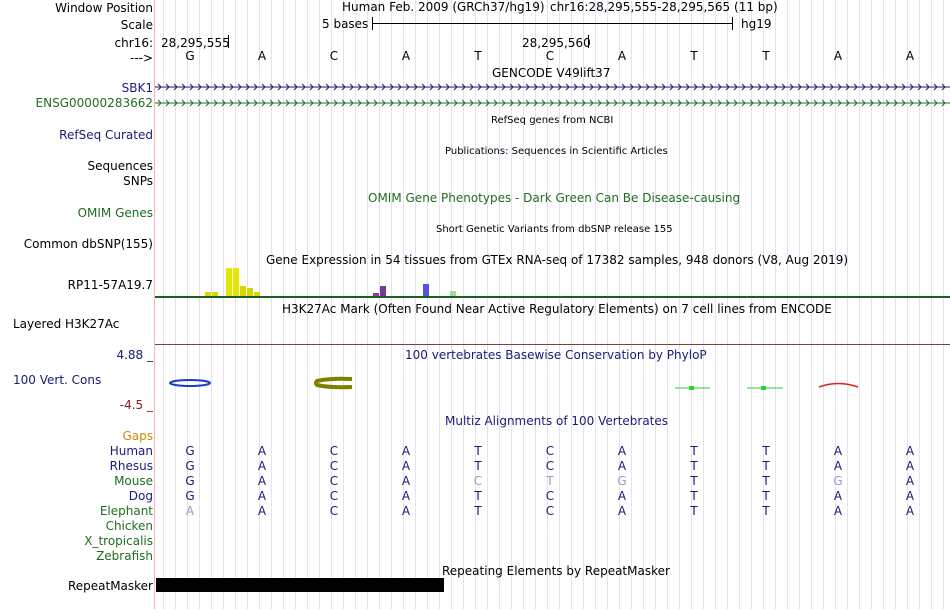  I want to click on species-label: Dog, so click(140, 496).